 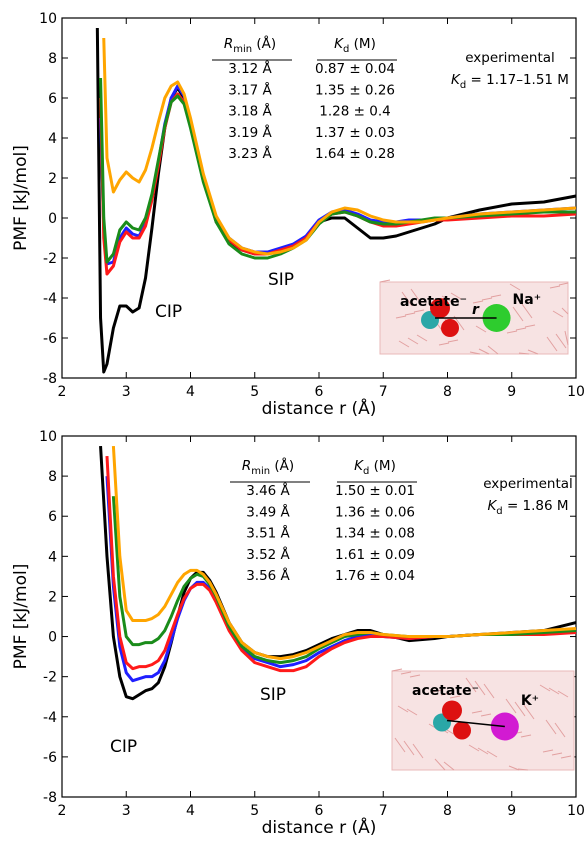 What do you see at coordinates (242, 49) in the screenshot?
I see `table-header-part: min` at bounding box center [242, 49].